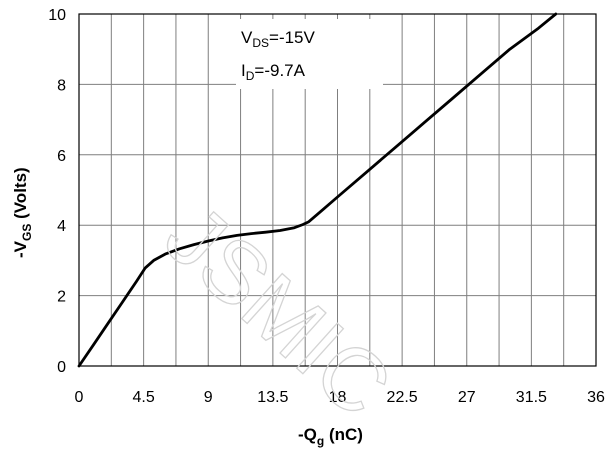  I want to click on x-tick-label-2: 9, so click(208, 397).